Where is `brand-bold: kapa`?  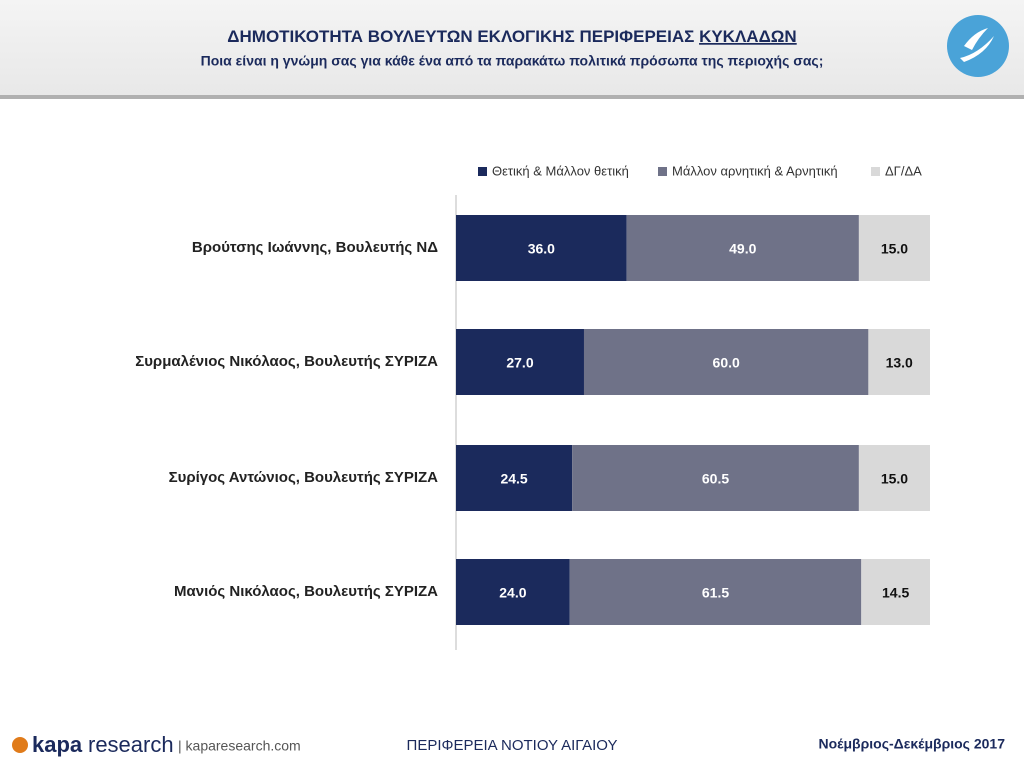
brand-bold: kapa is located at coordinates (57, 744).